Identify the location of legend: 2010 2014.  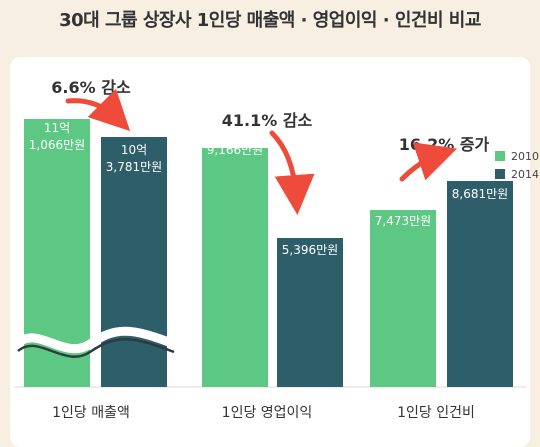
(517, 165).